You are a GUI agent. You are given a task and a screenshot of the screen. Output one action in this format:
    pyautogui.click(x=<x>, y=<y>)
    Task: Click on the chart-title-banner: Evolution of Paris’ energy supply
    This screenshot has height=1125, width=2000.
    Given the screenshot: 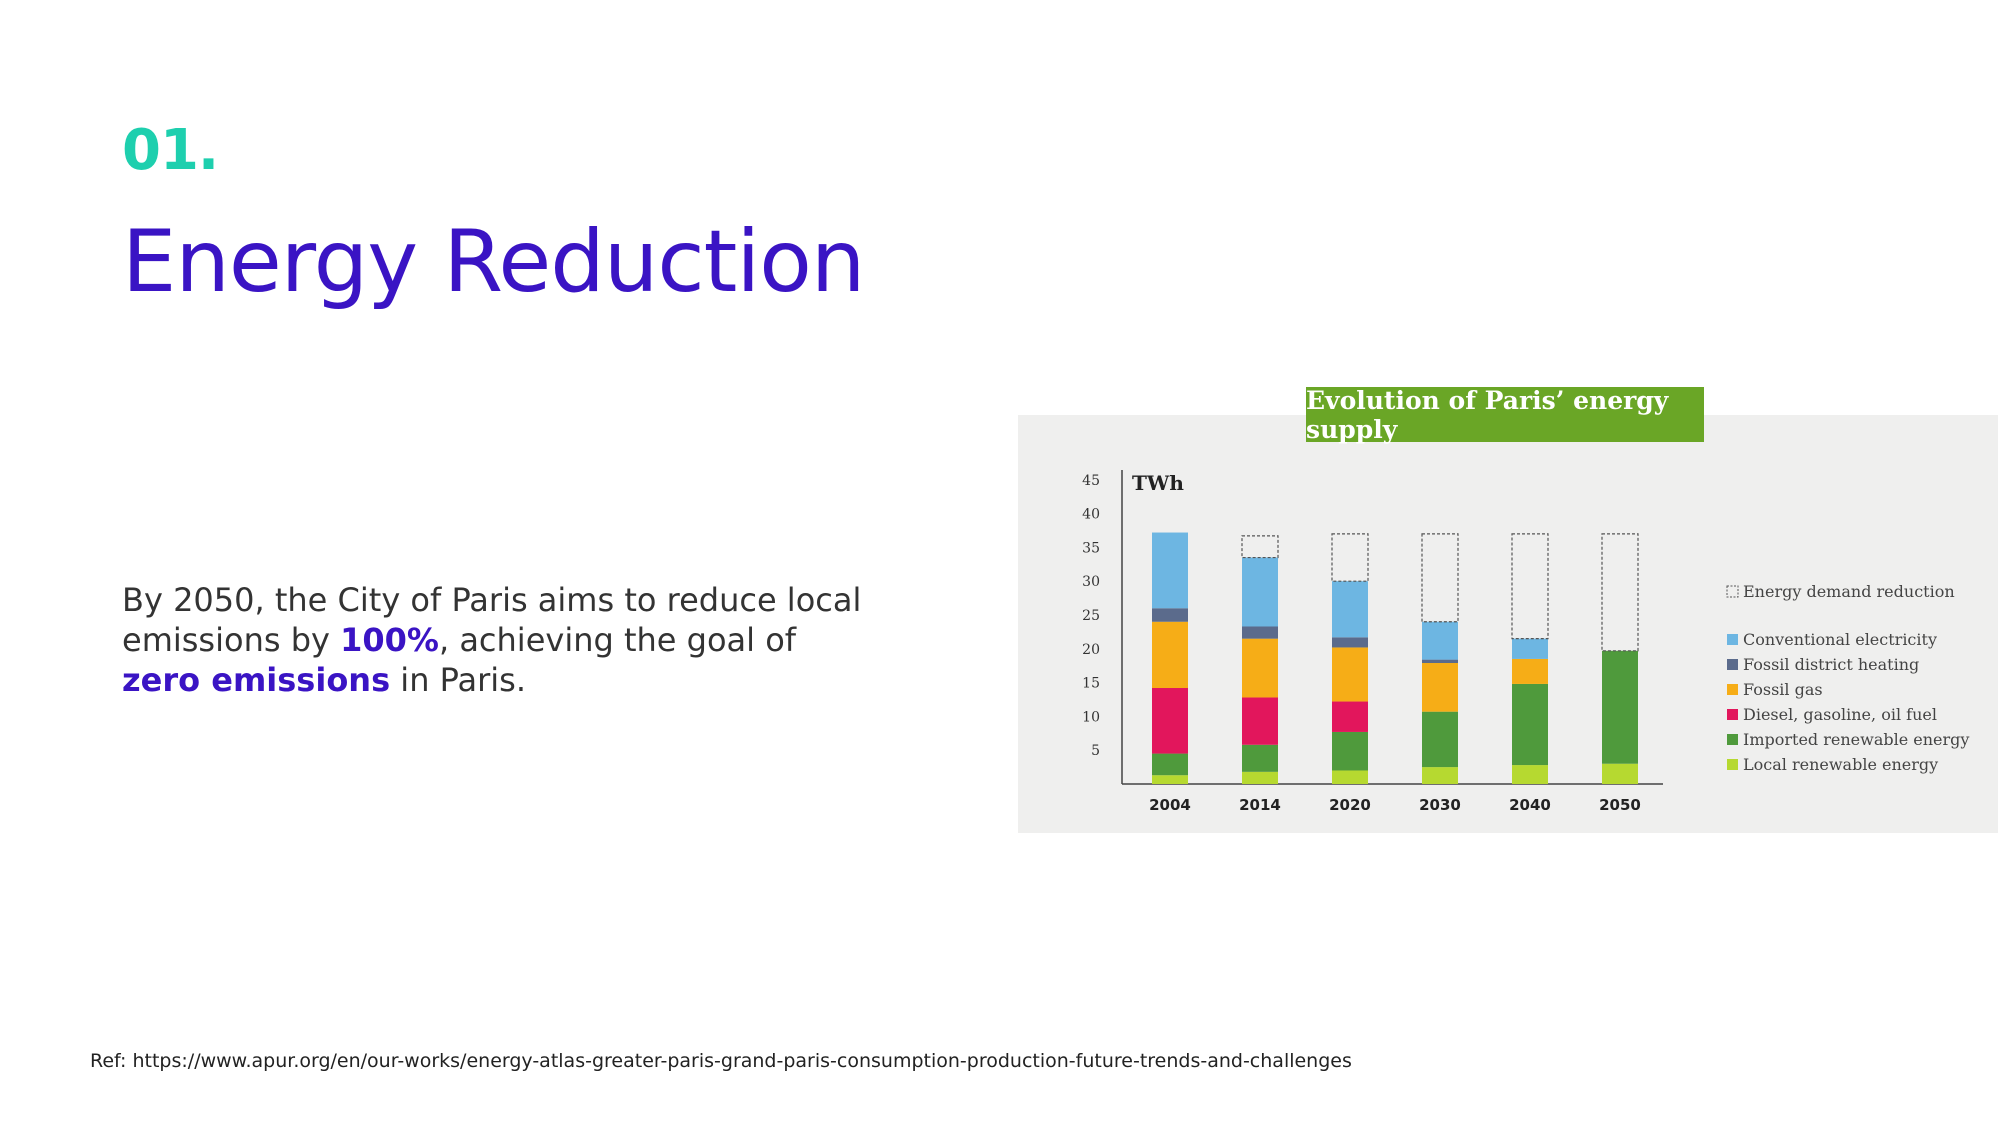 What is the action you would take?
    pyautogui.click(x=1505, y=414)
    